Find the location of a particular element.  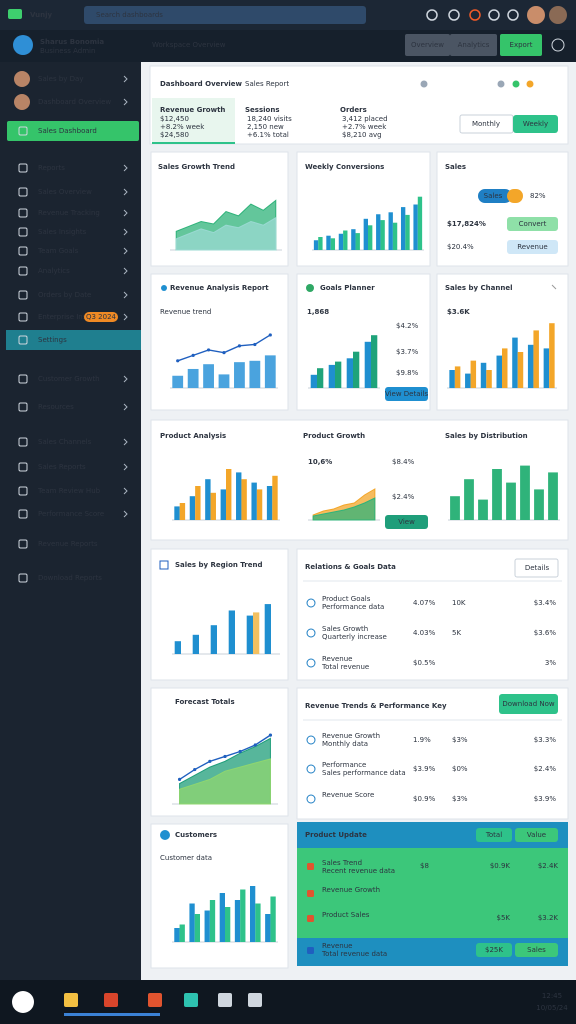

sidebar-label: Sales Overview is located at coordinates (65, 192).